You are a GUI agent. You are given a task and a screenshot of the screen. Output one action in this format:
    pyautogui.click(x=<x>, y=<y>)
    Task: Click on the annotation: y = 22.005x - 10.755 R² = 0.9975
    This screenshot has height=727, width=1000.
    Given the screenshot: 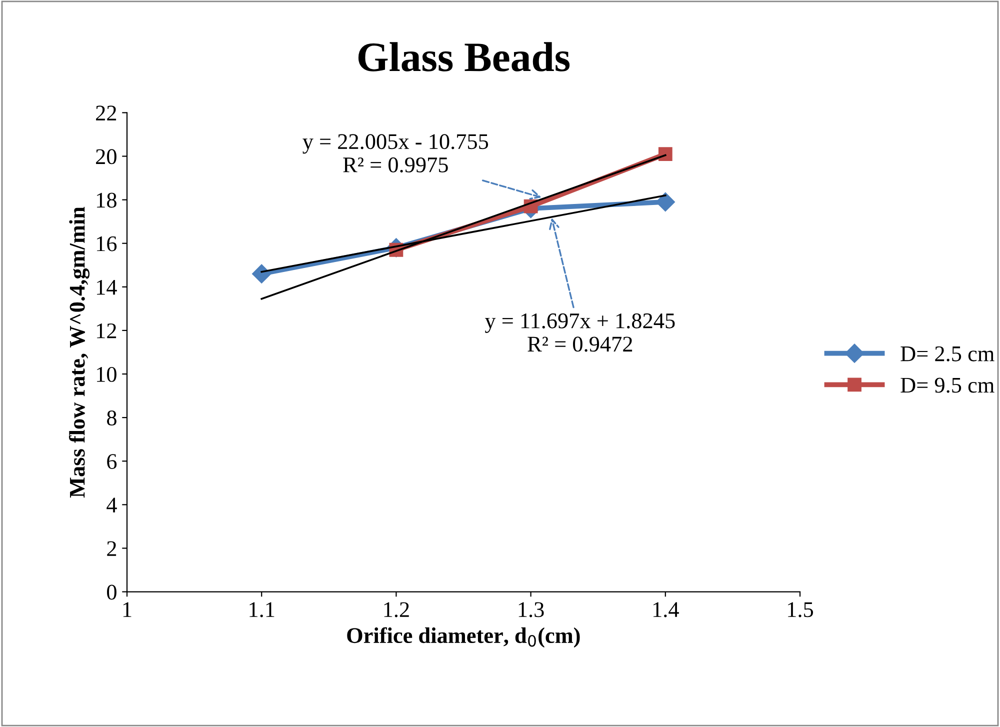 What is the action you would take?
    pyautogui.click(x=395, y=153)
    